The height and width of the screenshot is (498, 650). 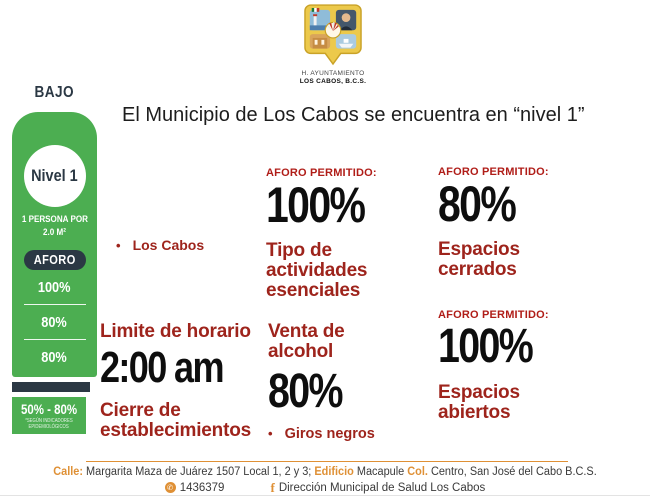 I want to click on banner-separator-bar, so click(x=51, y=387).